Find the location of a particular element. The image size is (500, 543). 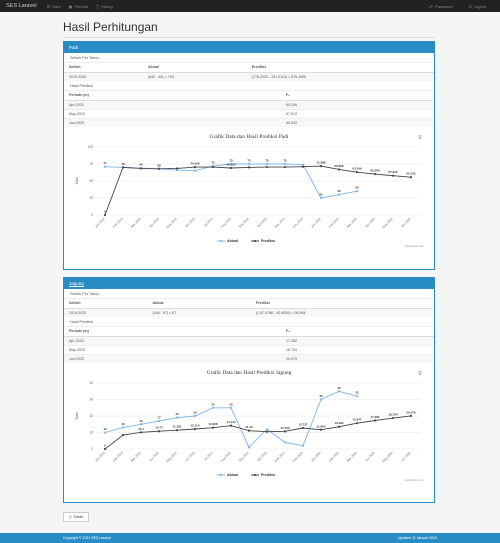

x-tick-label: Jan 2019 is located at coordinates (100, 457).